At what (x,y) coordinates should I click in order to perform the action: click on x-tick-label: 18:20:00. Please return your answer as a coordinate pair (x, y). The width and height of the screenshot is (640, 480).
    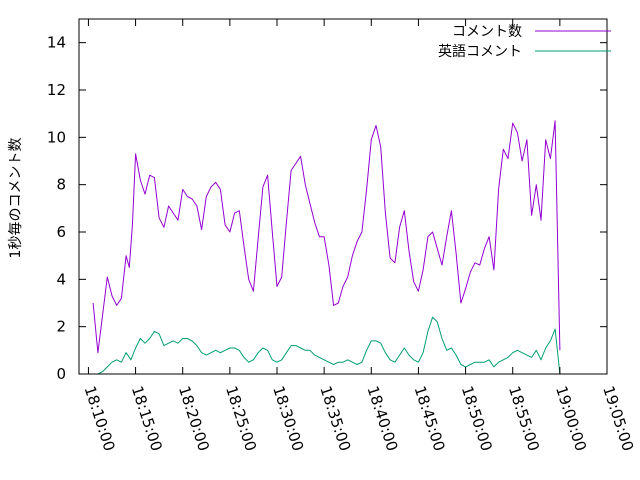
    Looking at the image, I should click on (194, 419).